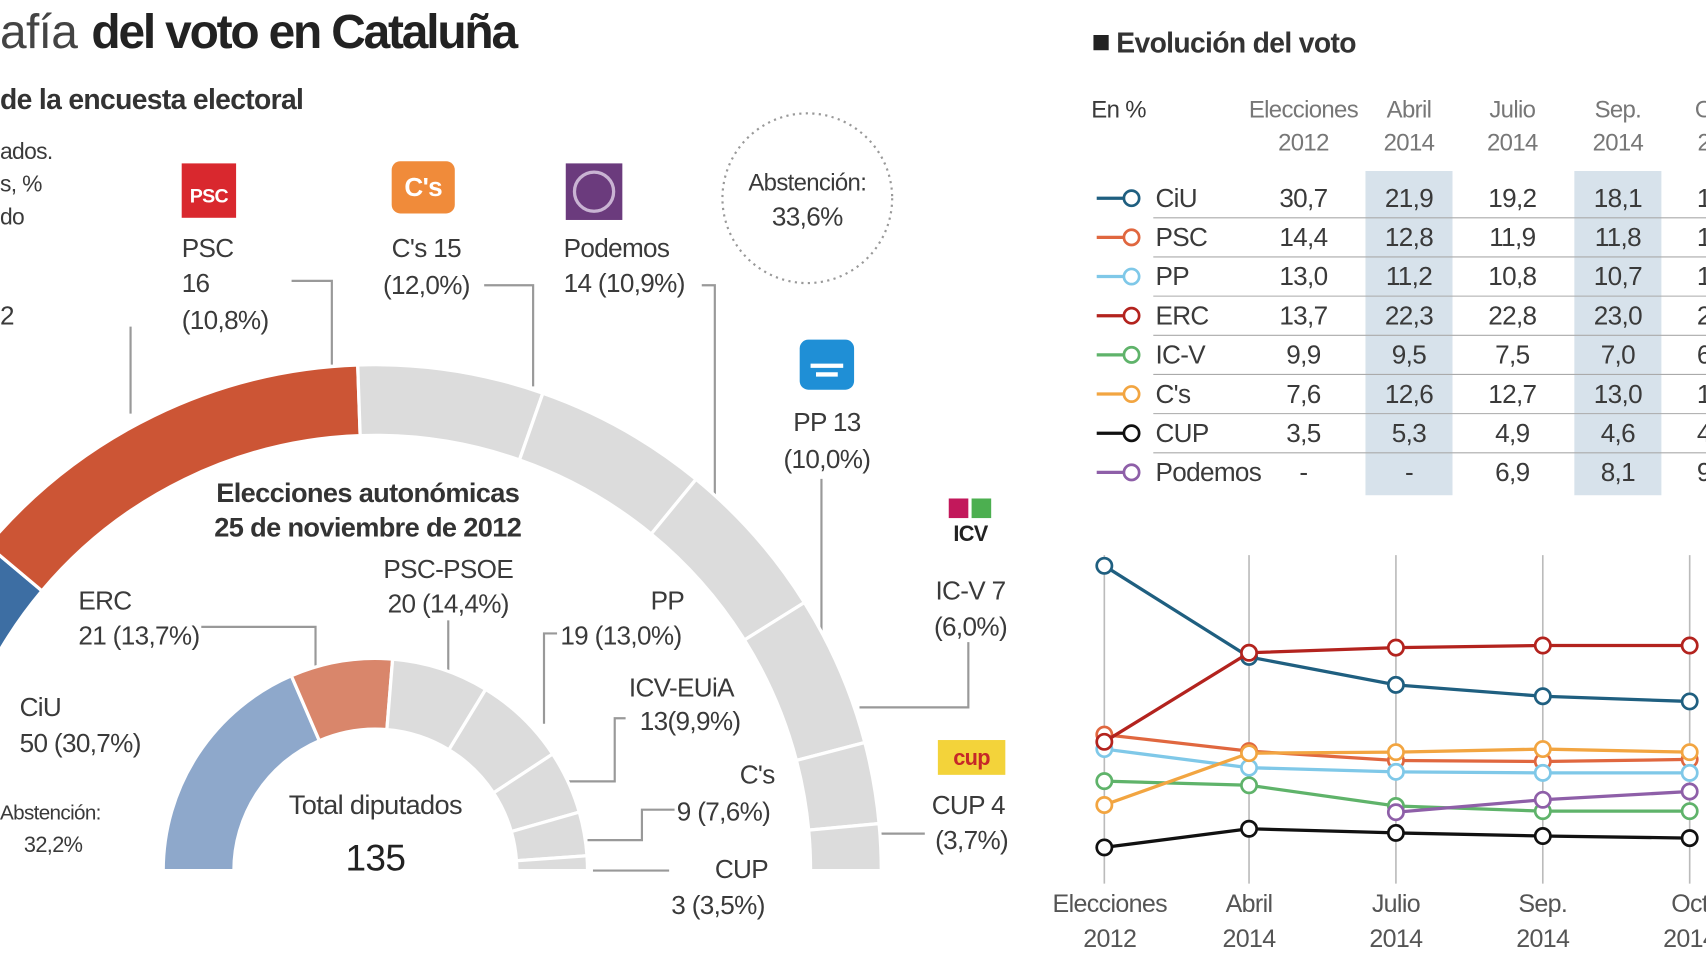 This screenshot has height=960, width=1706. What do you see at coordinates (1512, 355) in the screenshot?
I see `table-cell: 7,5` at bounding box center [1512, 355].